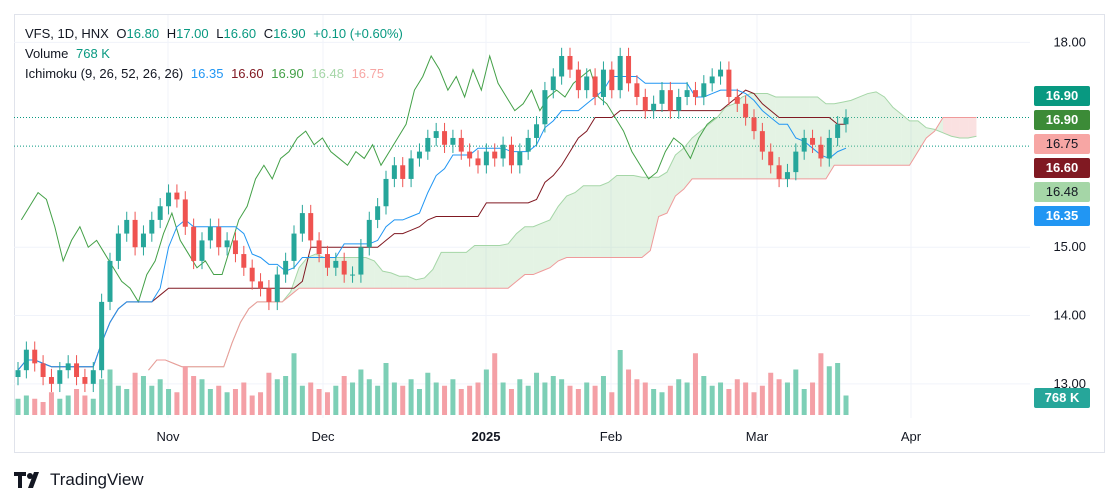 Image resolution: width=1119 pixels, height=503 pixels. I want to click on y-tick-label: 18.00, so click(1069, 41).